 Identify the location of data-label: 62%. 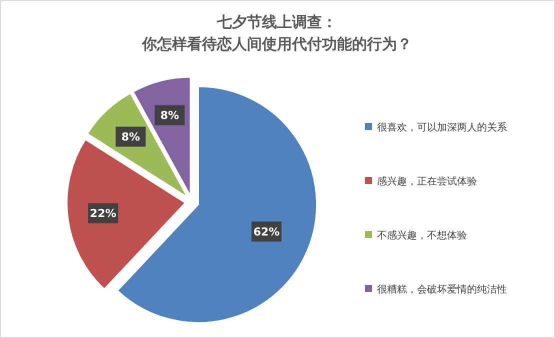
(266, 232).